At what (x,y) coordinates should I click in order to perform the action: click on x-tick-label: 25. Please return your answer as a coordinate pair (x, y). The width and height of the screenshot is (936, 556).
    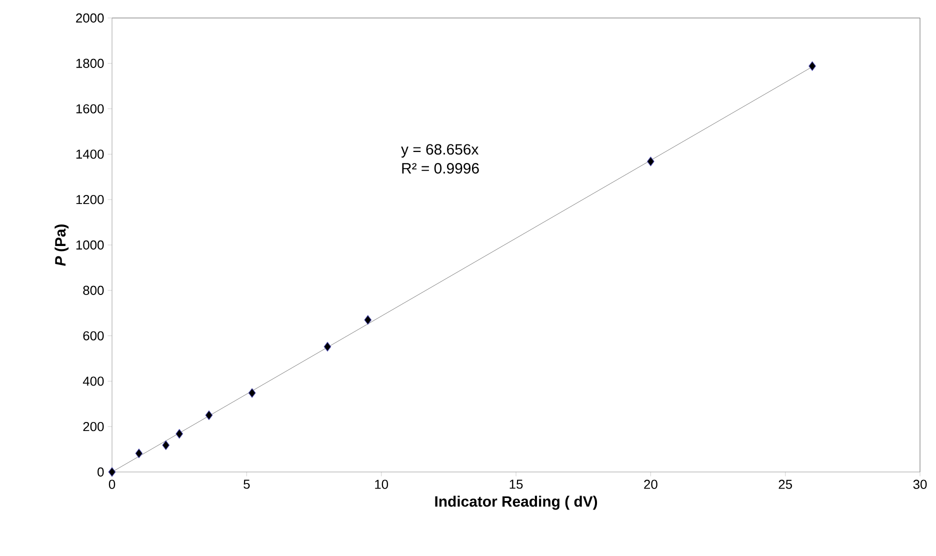
    Looking at the image, I should click on (785, 484).